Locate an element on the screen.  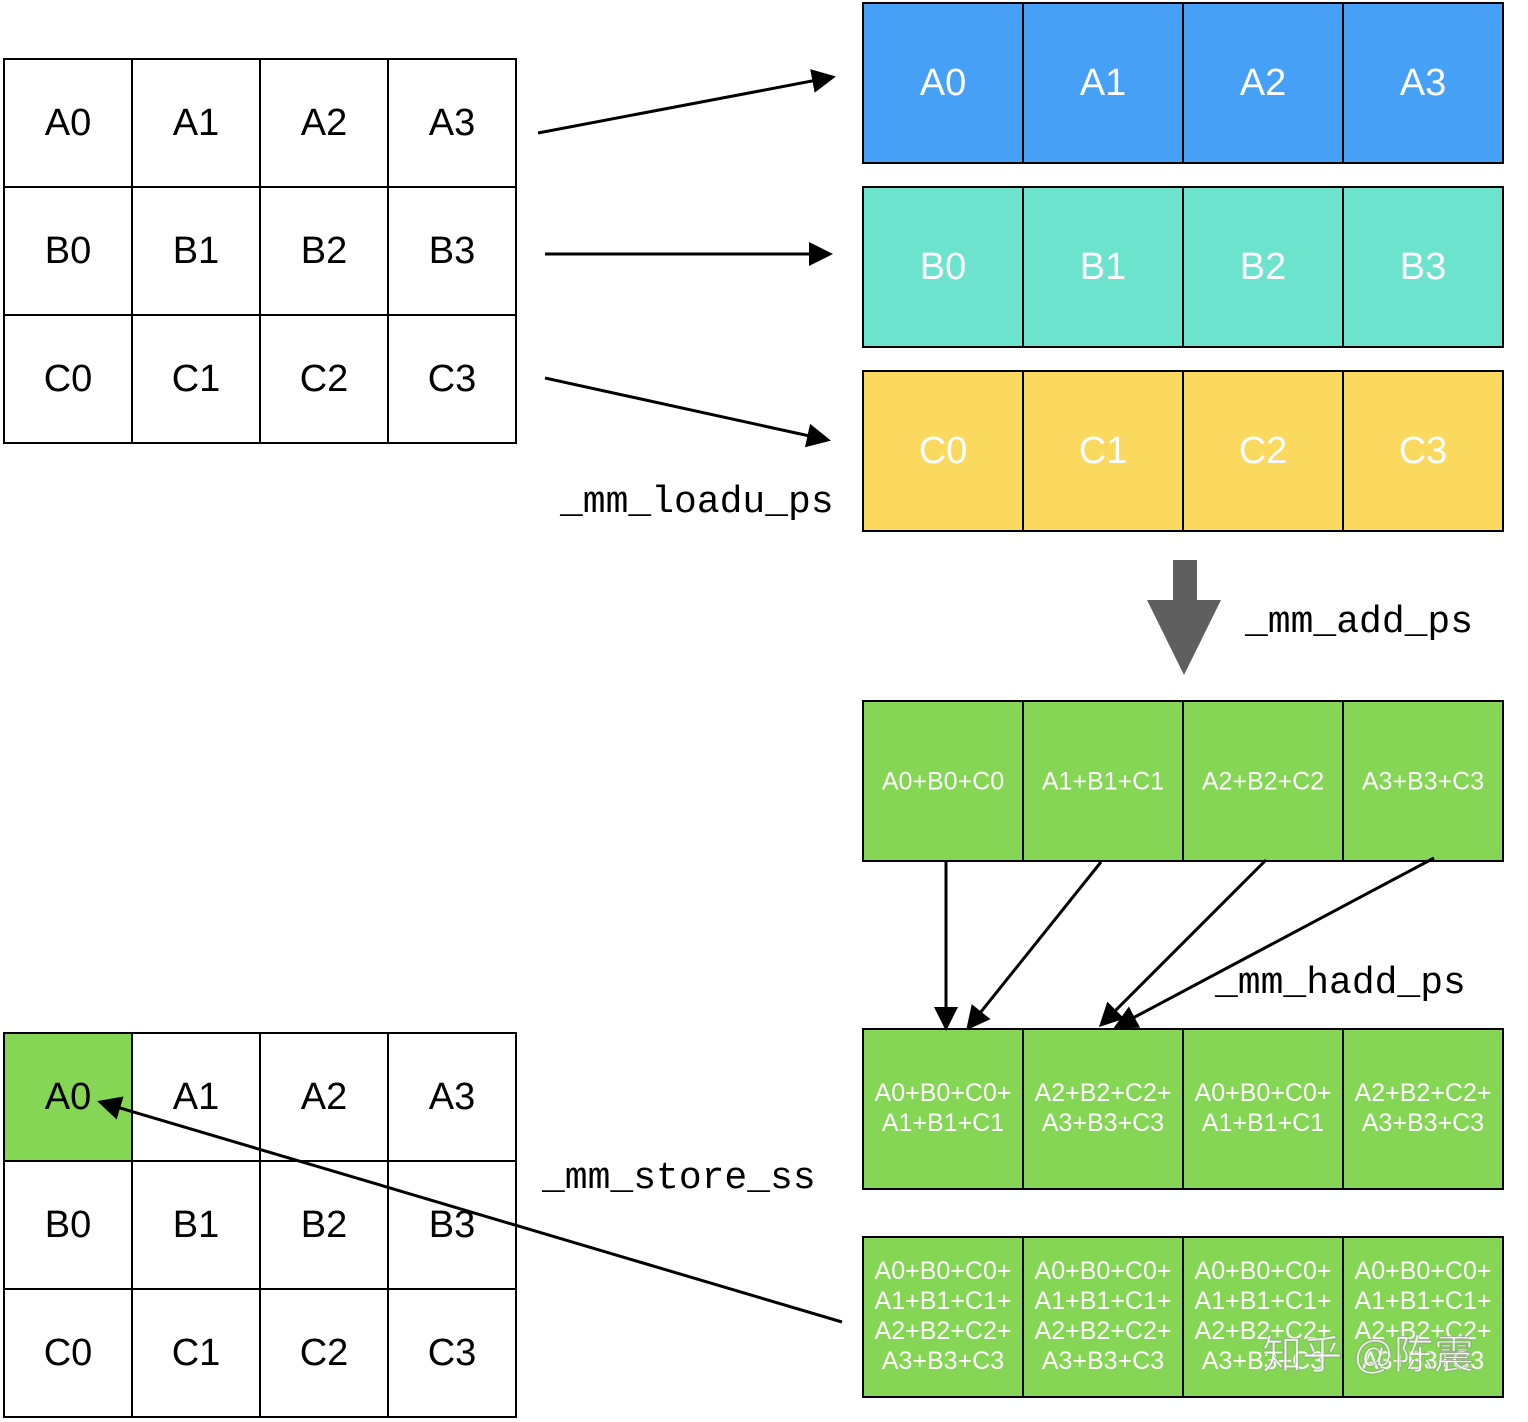
cell-text: C1 is located at coordinates (196, 1353).